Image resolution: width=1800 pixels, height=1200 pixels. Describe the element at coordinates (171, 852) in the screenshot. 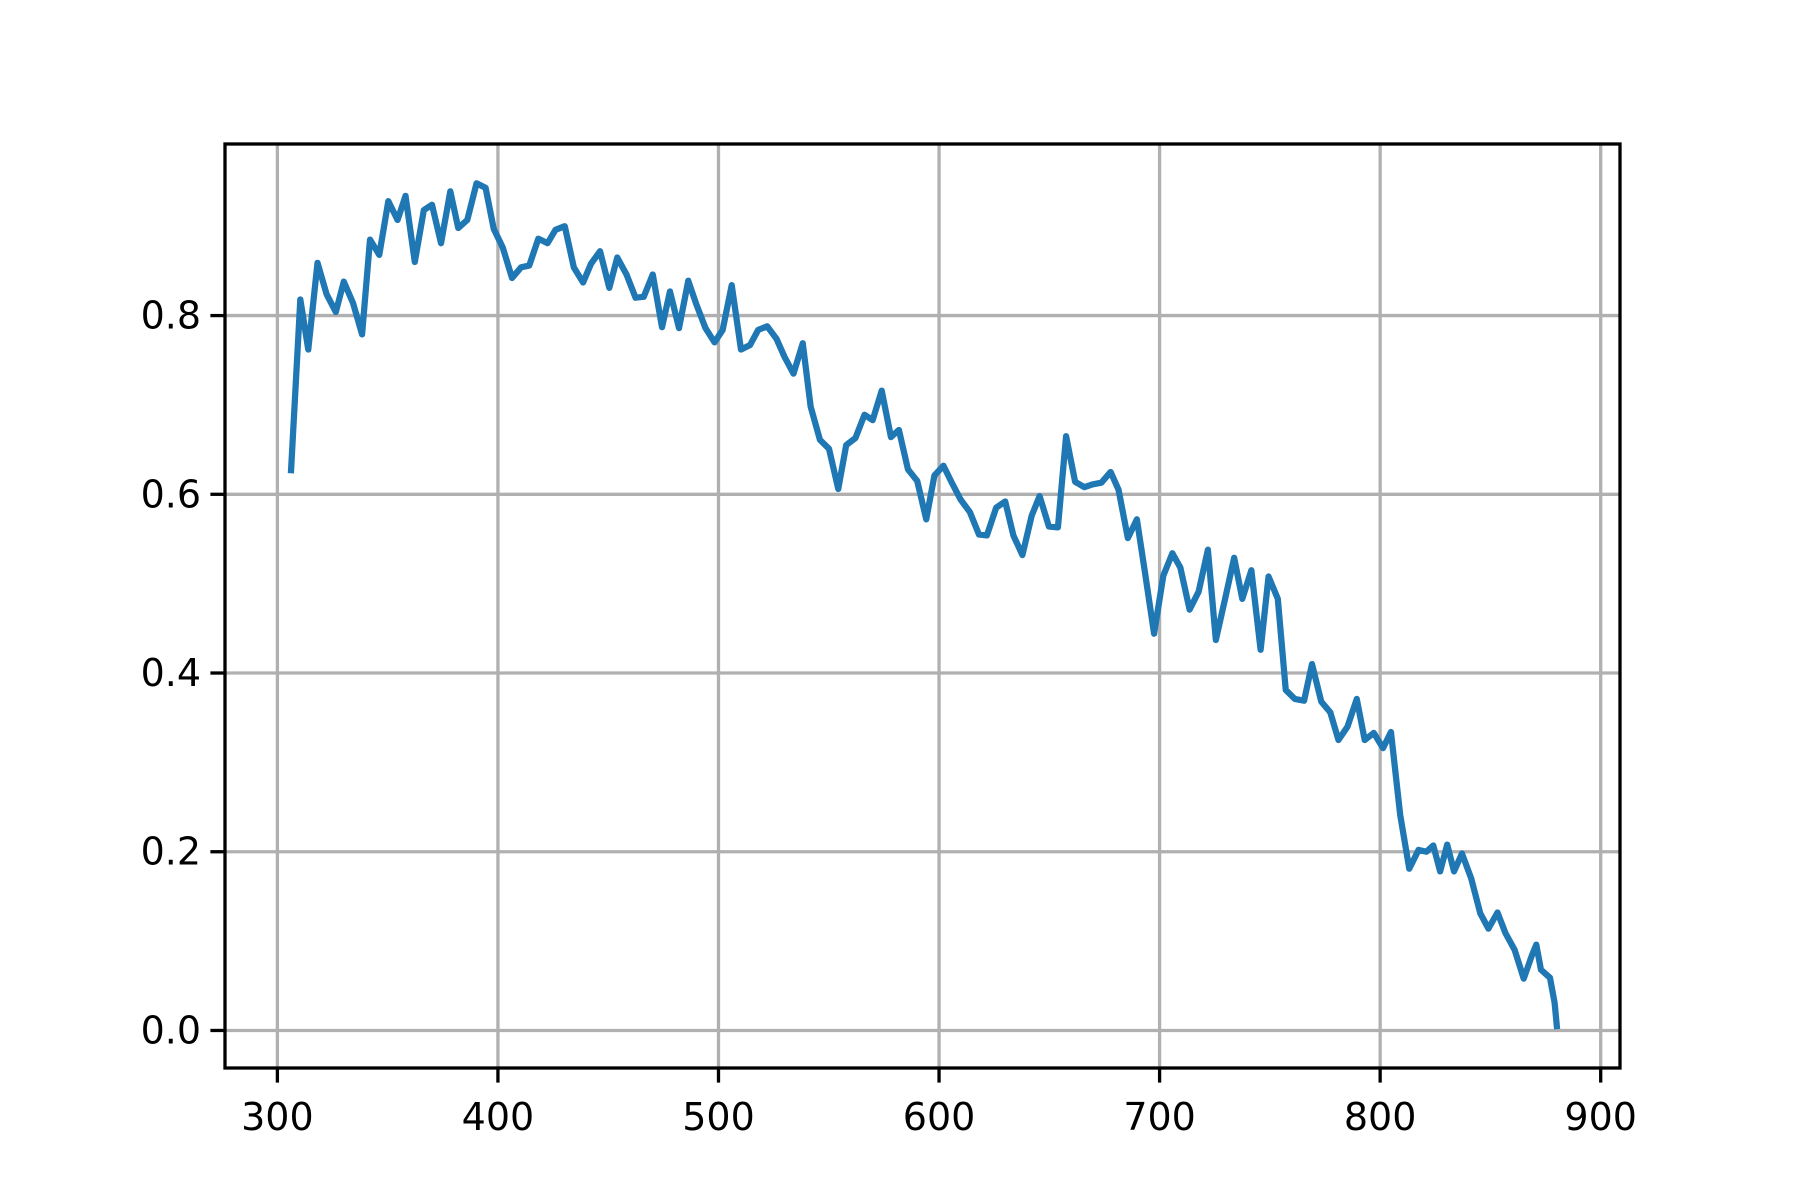

I see `y-tick-label: 0.2` at that location.